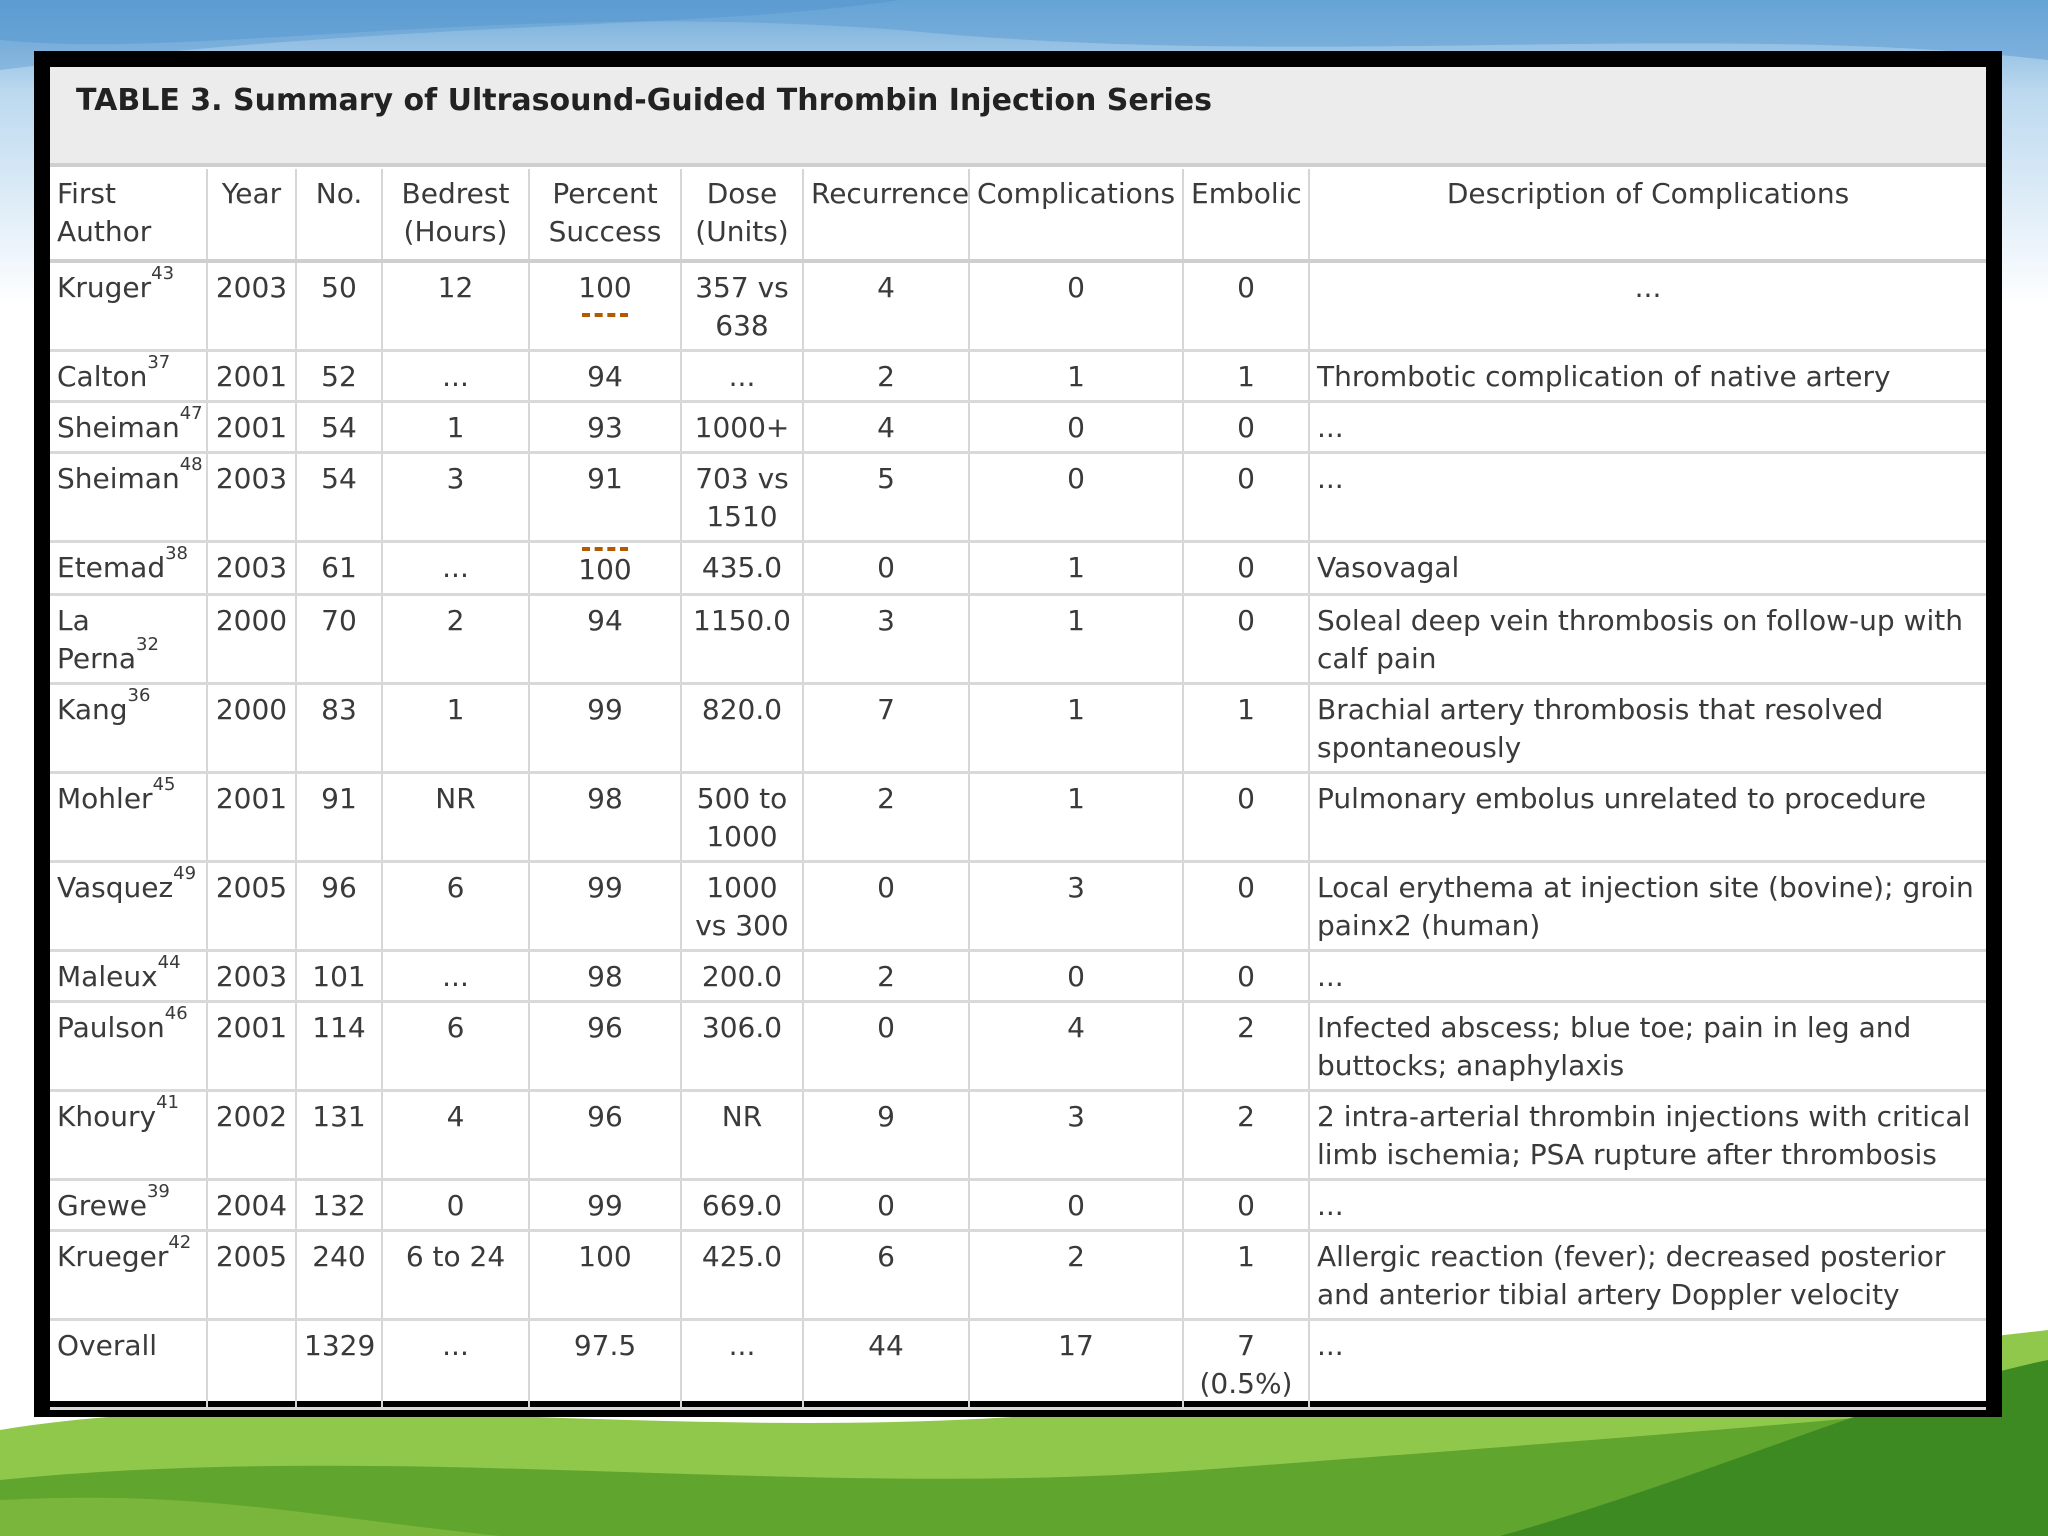 The image size is (2048, 1536). Describe the element at coordinates (605, 1205) in the screenshot. I see `percent-cell: 99` at that location.